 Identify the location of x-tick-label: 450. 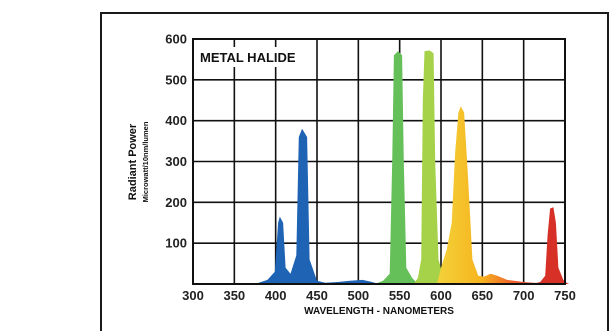
(317, 295).